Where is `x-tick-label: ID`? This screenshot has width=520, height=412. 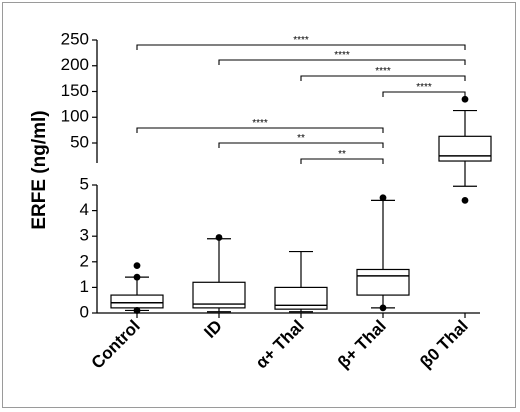 x-tick-label: ID is located at coordinates (212, 328).